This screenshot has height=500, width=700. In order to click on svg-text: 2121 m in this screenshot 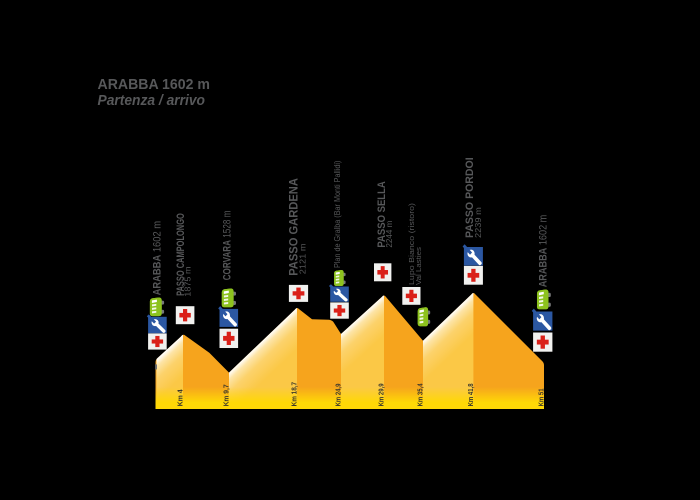, I will do `click(303, 259)`.